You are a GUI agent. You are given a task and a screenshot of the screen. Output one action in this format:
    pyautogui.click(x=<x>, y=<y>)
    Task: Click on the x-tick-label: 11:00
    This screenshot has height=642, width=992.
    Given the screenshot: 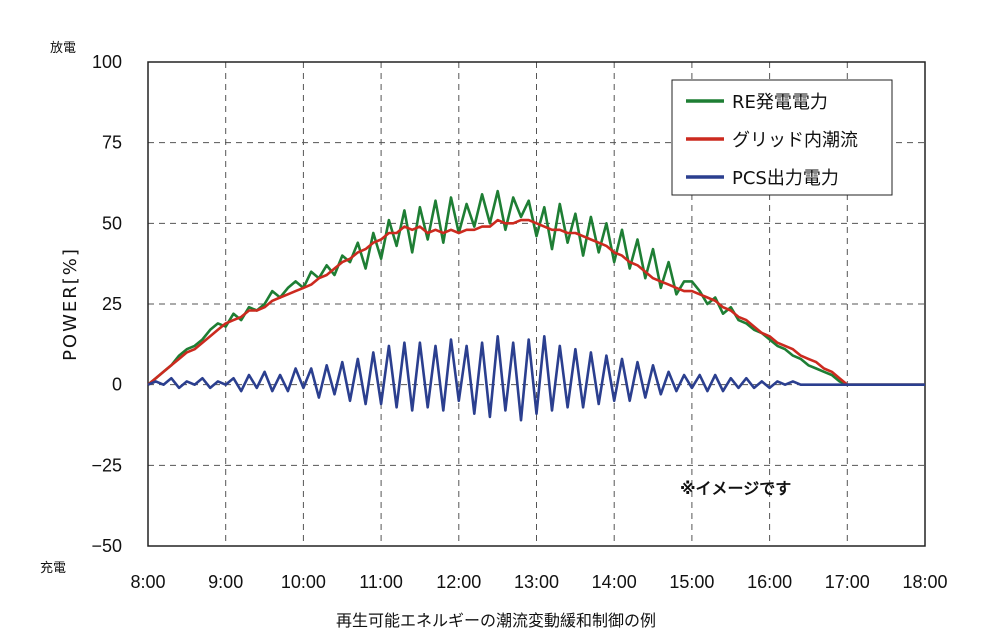 What is the action you would take?
    pyautogui.click(x=381, y=582)
    